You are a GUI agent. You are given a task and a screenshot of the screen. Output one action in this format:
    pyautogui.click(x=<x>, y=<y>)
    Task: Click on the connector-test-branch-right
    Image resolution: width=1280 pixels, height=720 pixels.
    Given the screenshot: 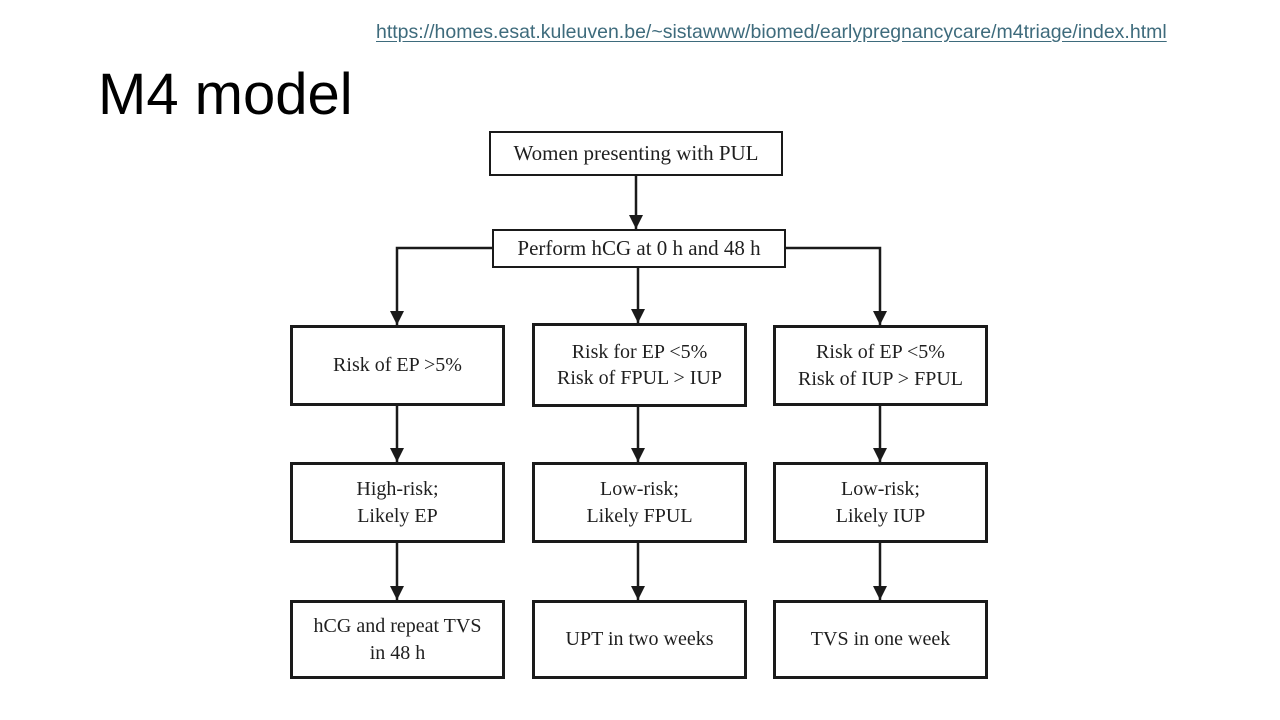 What is the action you would take?
    pyautogui.click(x=836, y=285)
    